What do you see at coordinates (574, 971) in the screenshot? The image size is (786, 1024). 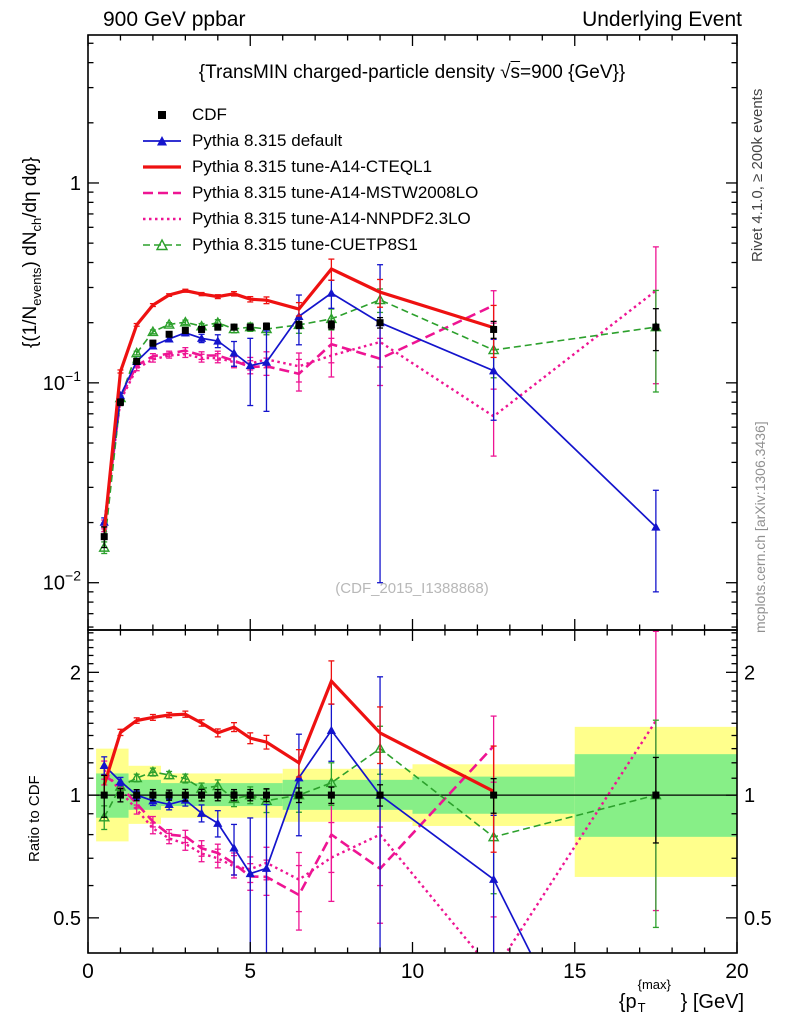 I see `svg-text: 15` at bounding box center [574, 971].